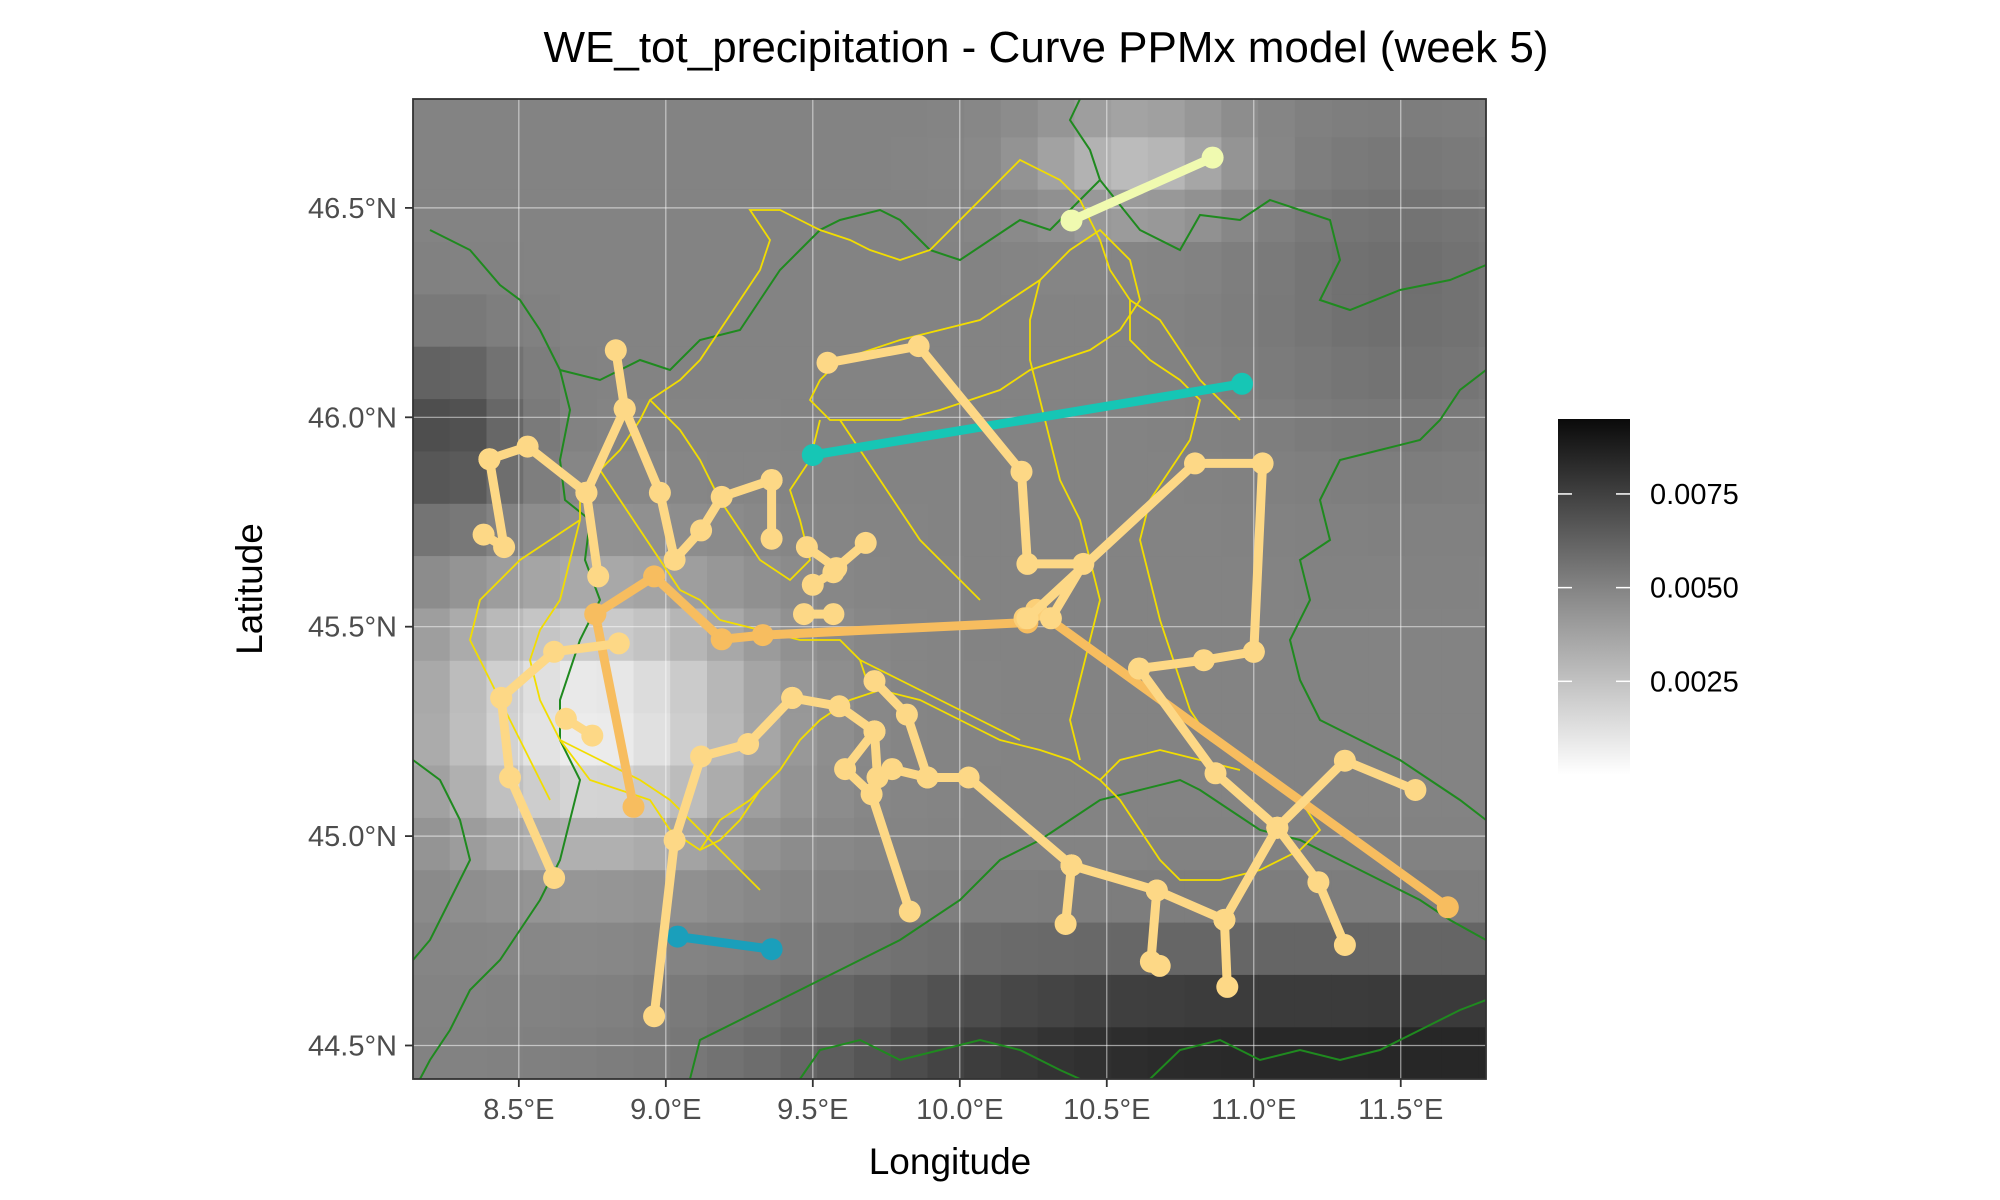 This screenshot has width=2000, height=1200. Describe the element at coordinates (974, 324) in the screenshot. I see `province-boundary-sondrio` at that location.